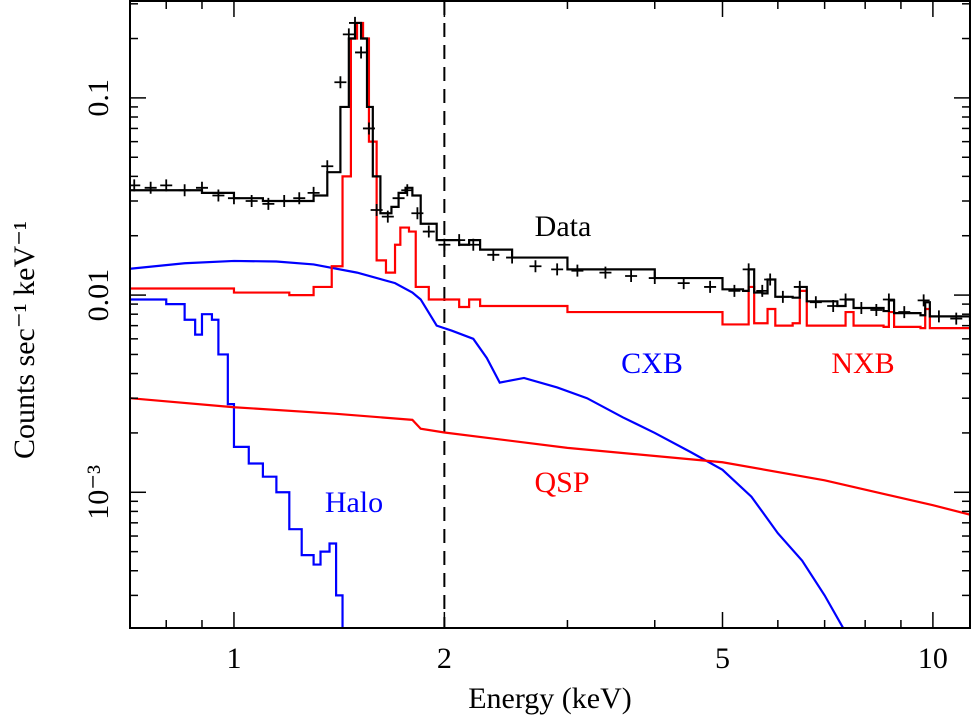 This screenshot has width=972, height=724. Describe the element at coordinates (98, 492) in the screenshot. I see `y-tick-label: 10⁻³` at that location.